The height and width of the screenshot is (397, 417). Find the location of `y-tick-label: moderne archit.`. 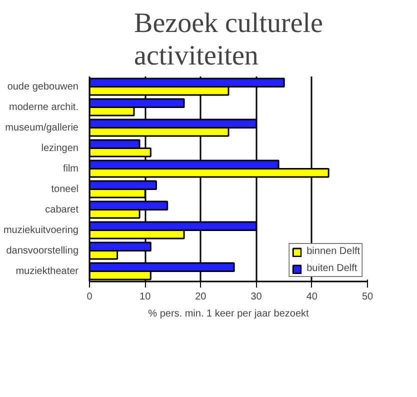

y-tick-label: moderne archit. is located at coordinates (44, 107).